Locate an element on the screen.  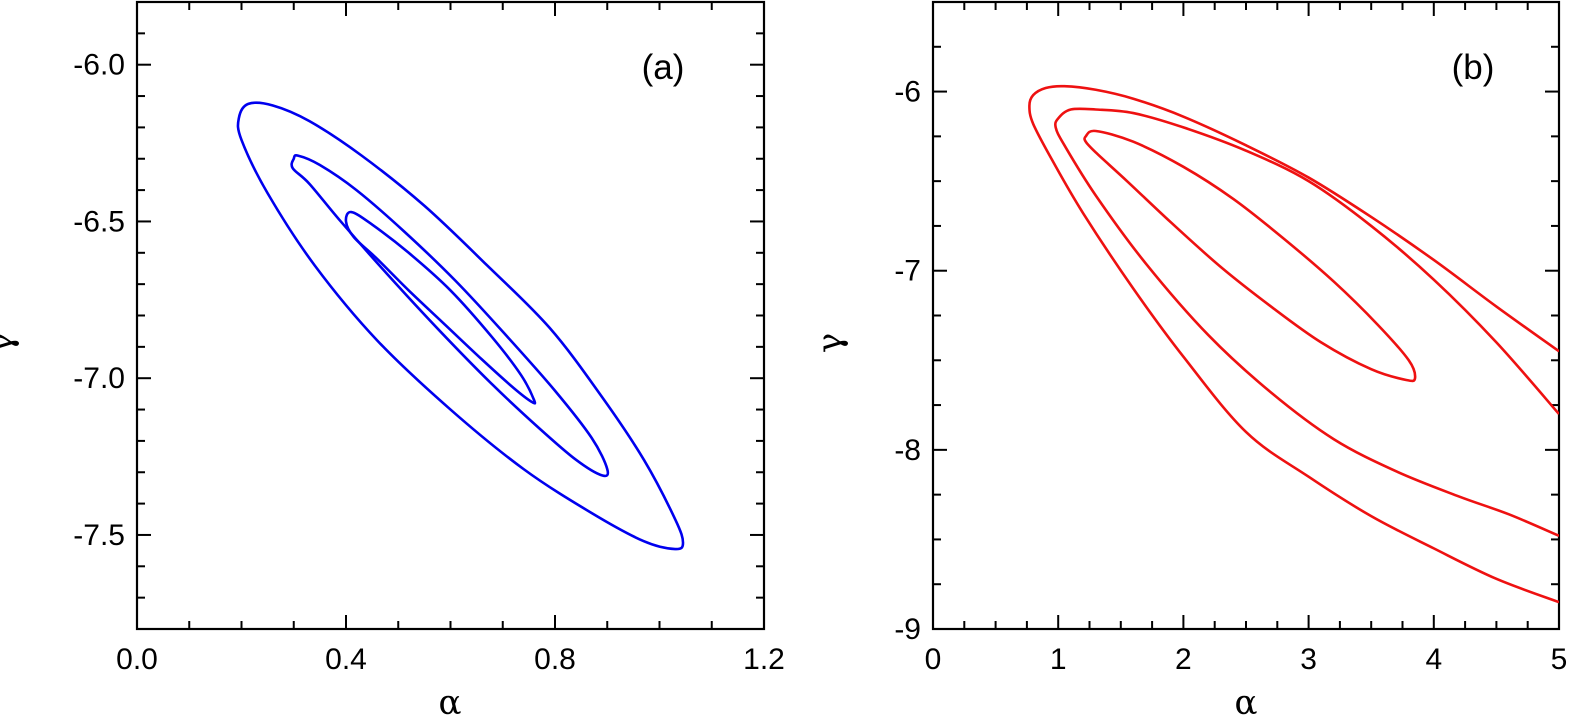
y-tick-labels: -6 -7 -8 -9 is located at coordinates (907, 361).